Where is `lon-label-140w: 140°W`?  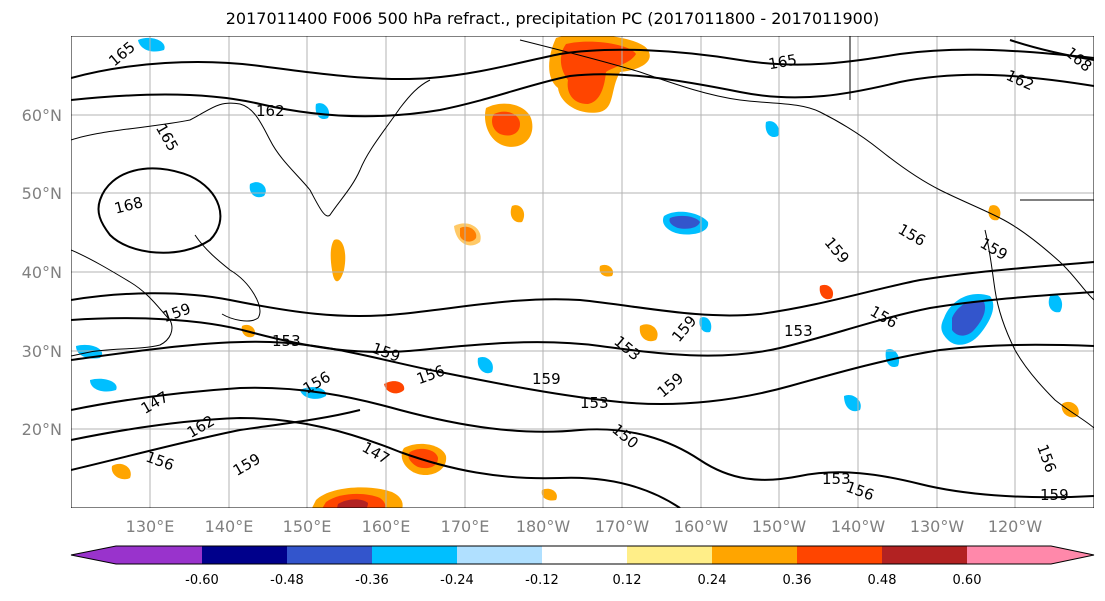 lon-label-140w: 140°W is located at coordinates (858, 526).